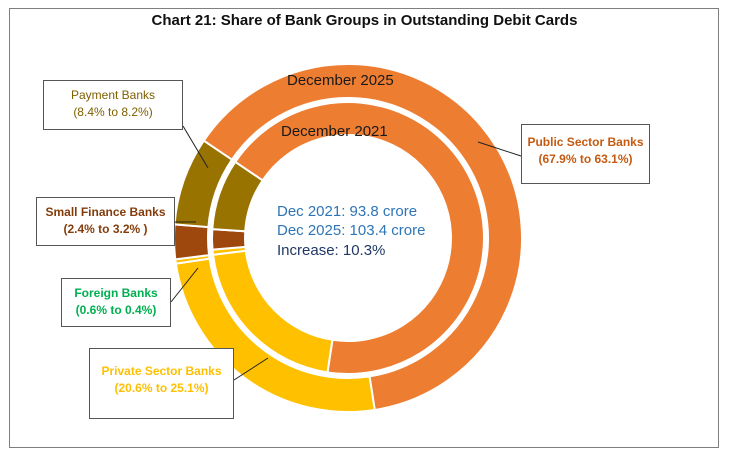  I want to click on outer-ring-label: December 2025, so click(340, 80).